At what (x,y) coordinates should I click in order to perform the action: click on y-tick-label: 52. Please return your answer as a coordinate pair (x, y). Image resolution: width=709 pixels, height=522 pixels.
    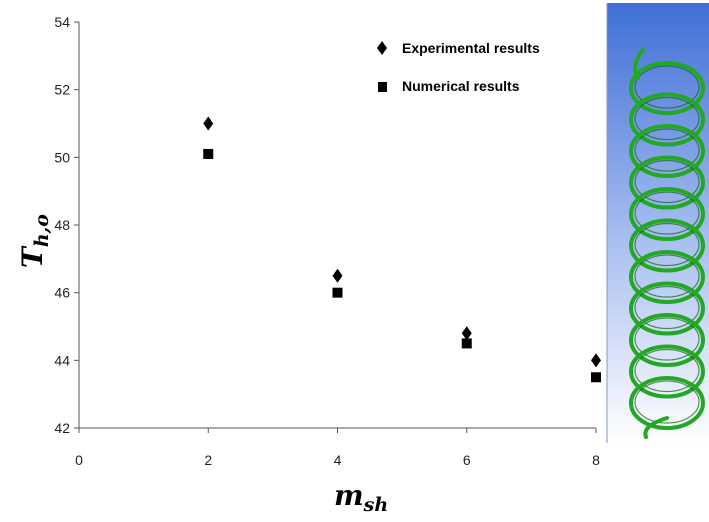
    Looking at the image, I should click on (62, 90).